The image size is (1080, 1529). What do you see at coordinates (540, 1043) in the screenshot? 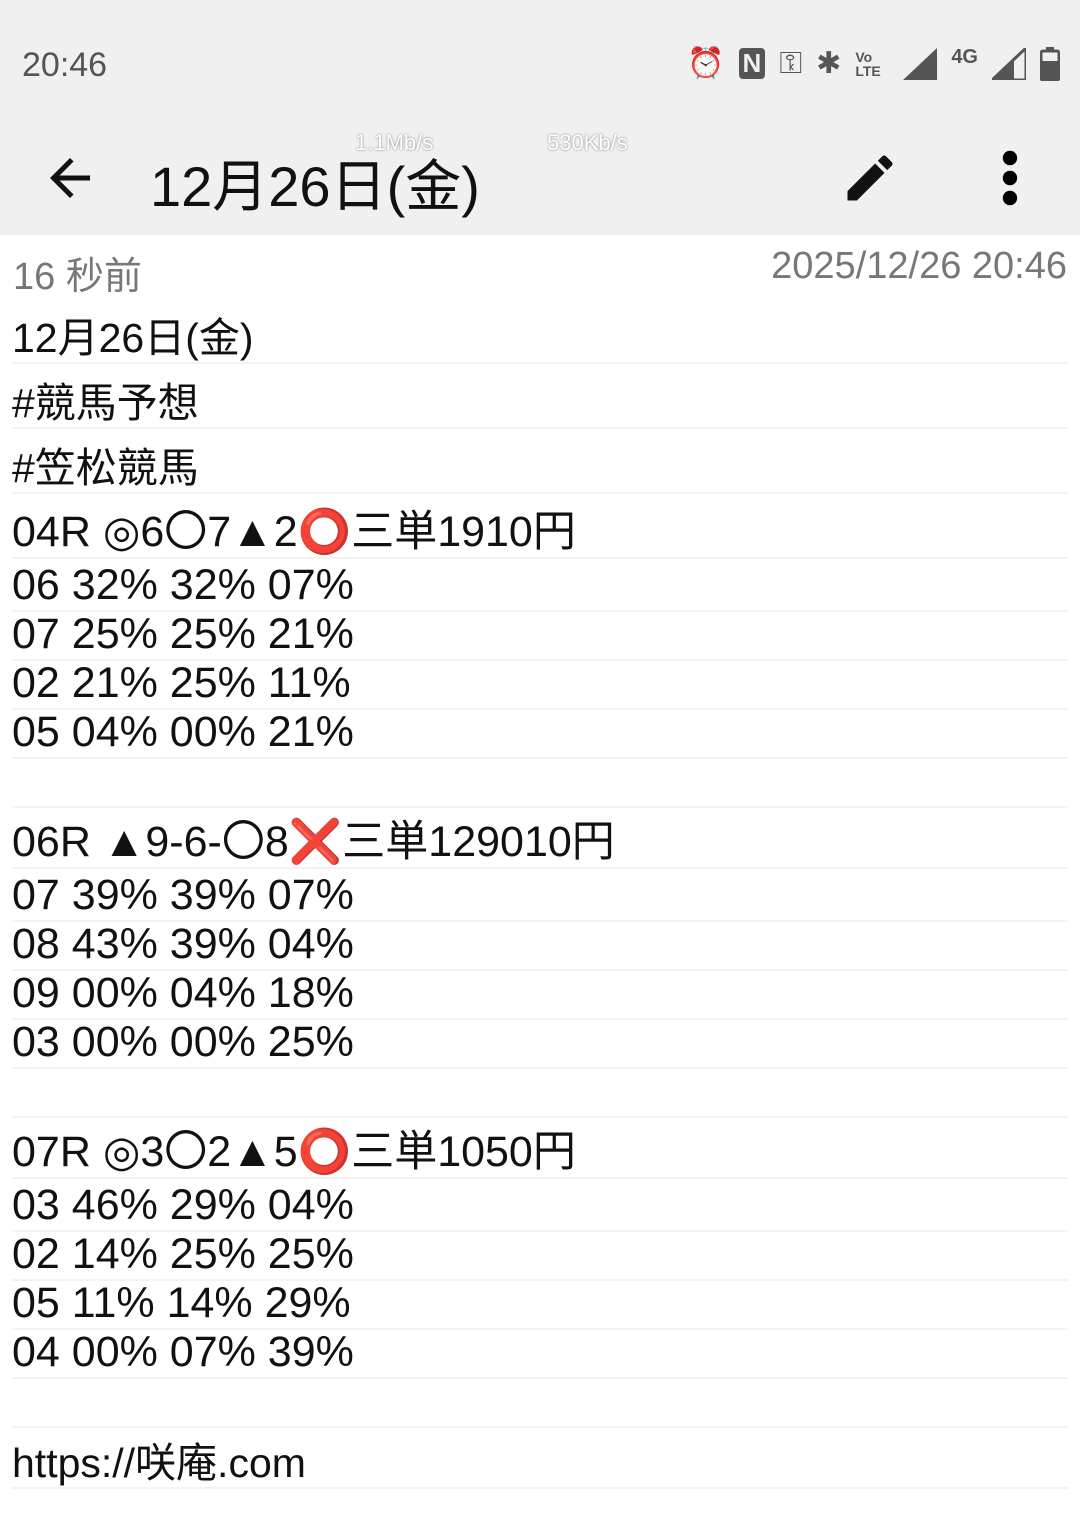
I see `note-line: 03 00% 00% 25%` at bounding box center [540, 1043].